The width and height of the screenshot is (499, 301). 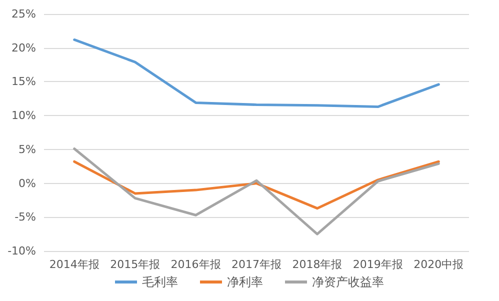 I want to click on line-series, so click(x=256, y=185).